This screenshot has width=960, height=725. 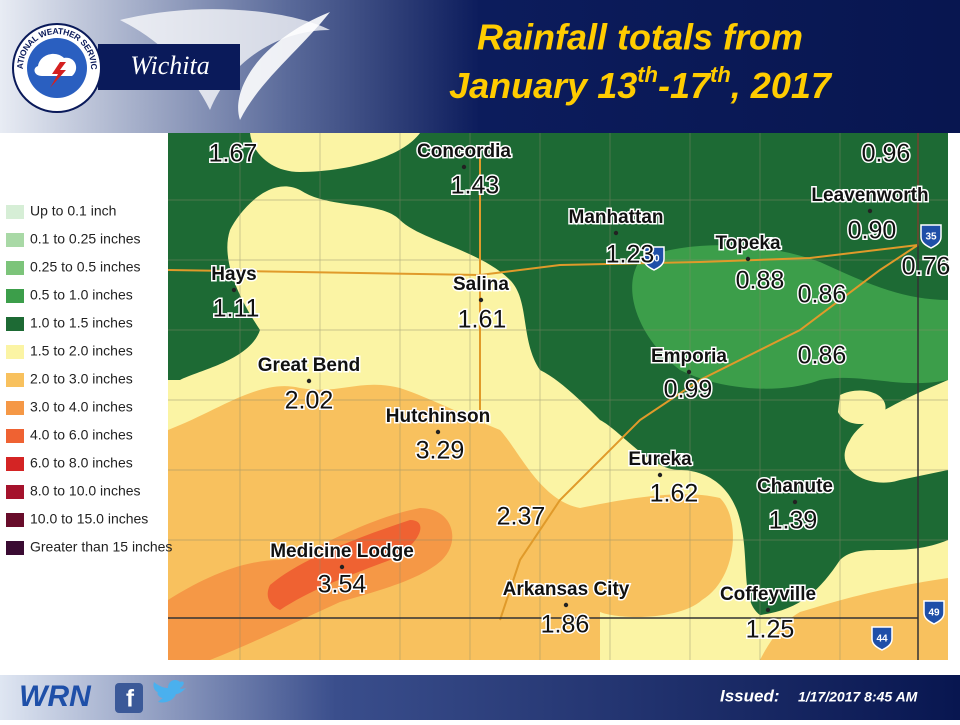 What do you see at coordinates (543, 260) in the screenshot?
I see `highway` at bounding box center [543, 260].